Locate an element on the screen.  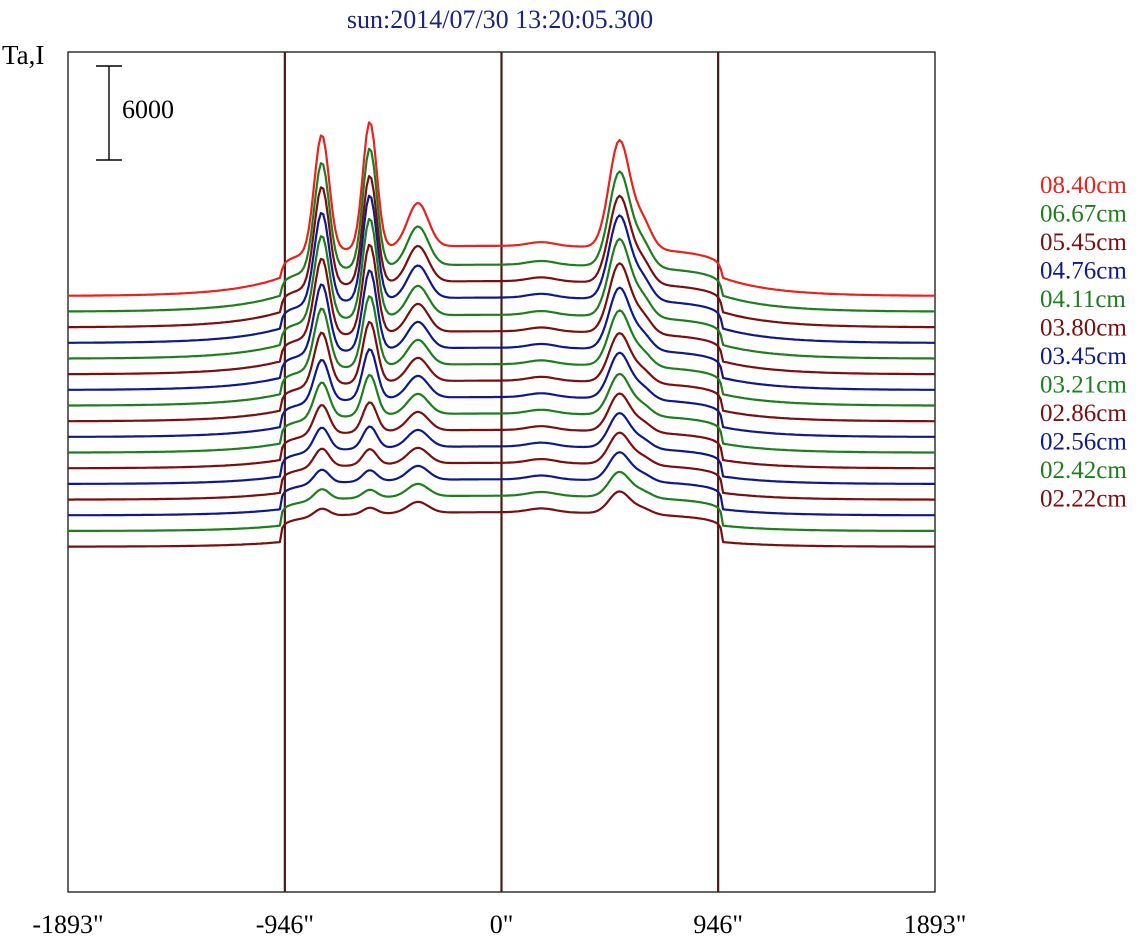
y-axis-label: Ta,I is located at coordinates (23, 55).